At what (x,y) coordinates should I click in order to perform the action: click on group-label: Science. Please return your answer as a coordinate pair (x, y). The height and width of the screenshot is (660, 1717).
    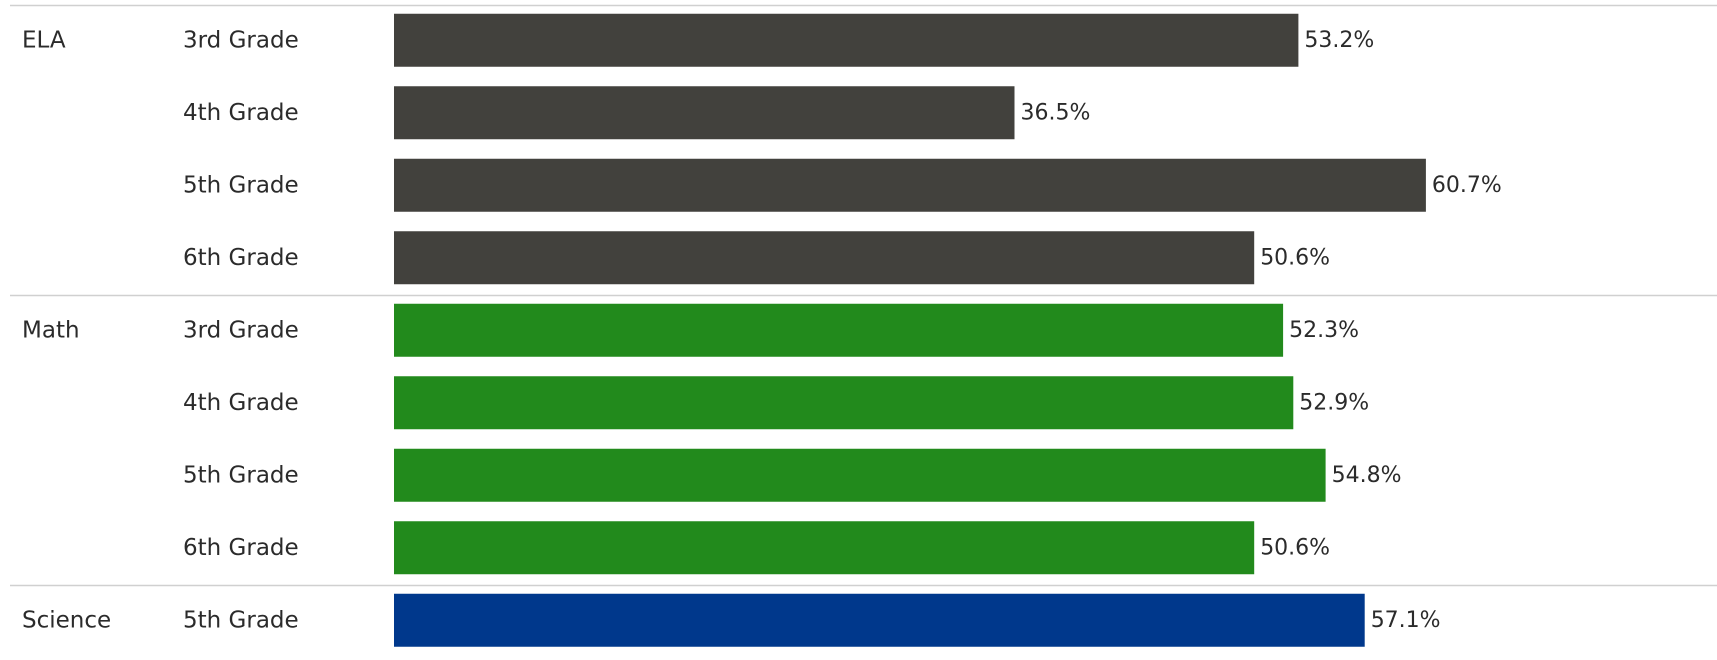
    Looking at the image, I should click on (66, 620).